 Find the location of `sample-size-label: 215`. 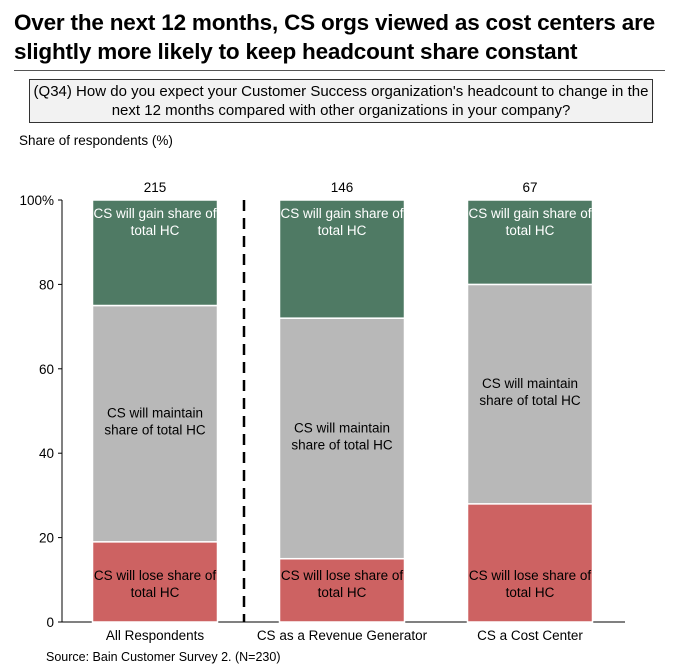

sample-size-label: 215 is located at coordinates (155, 187).